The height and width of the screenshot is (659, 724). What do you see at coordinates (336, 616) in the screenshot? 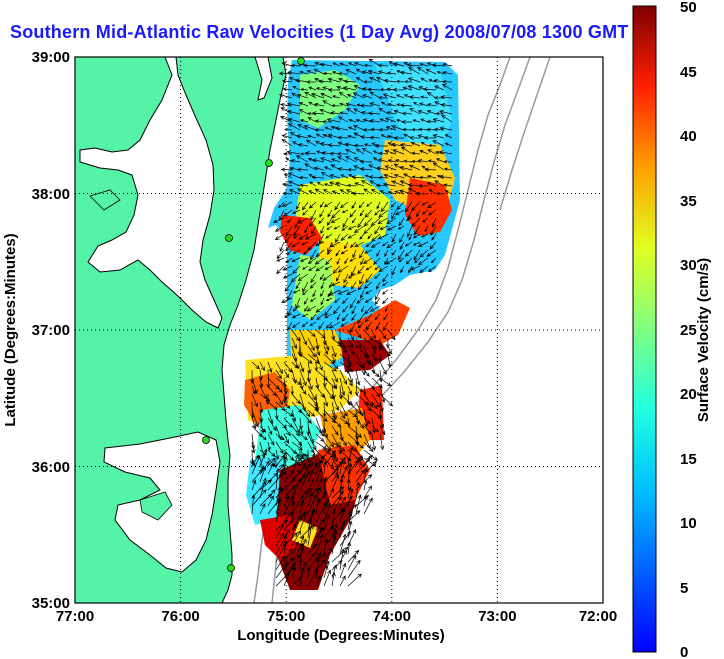
I see `x-tick-labels: 77:00 76:00 75:00 74:00 73:00 72:00` at bounding box center [336, 616].